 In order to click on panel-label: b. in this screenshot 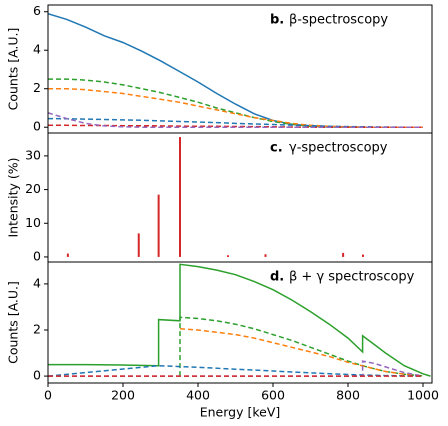, I will do `click(277, 20)`.